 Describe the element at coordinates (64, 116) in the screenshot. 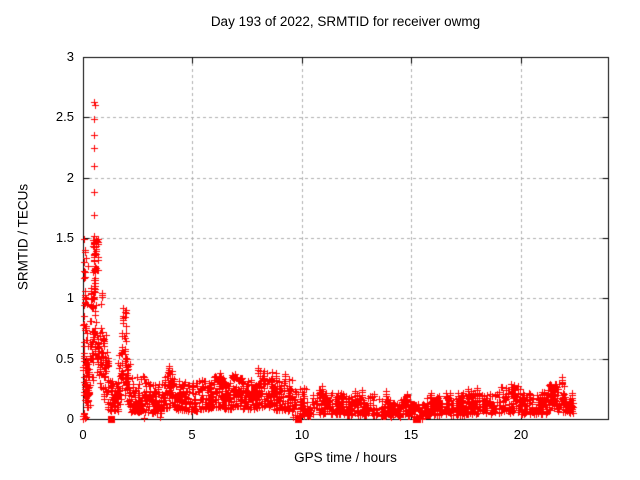

I see `y-tick-label: 2.5` at that location.